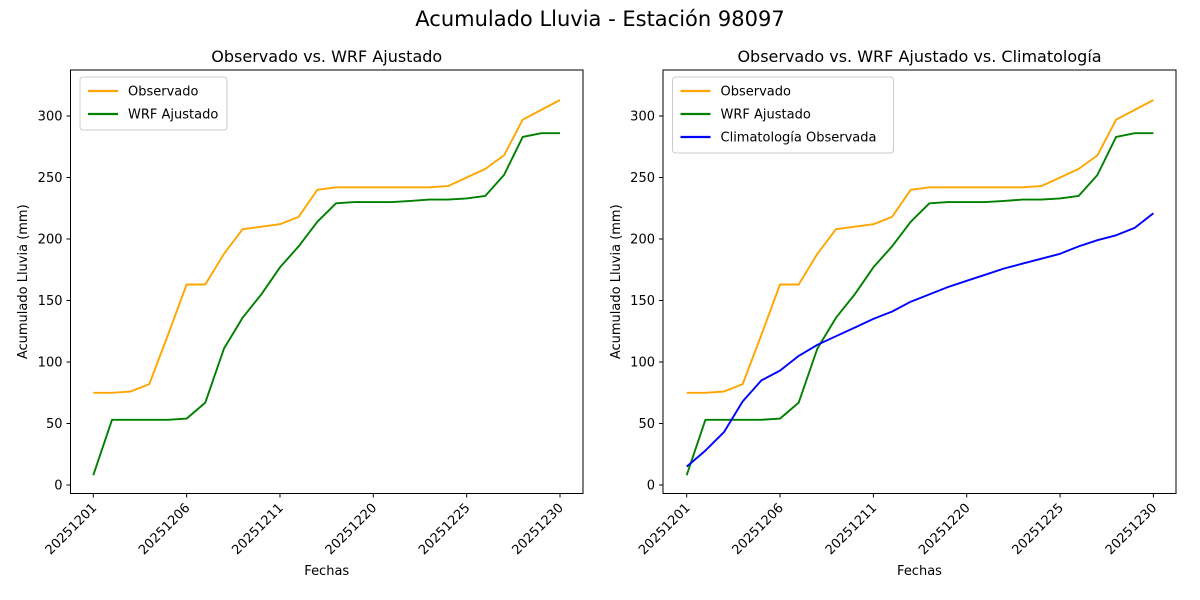  What do you see at coordinates (756, 92) in the screenshot?
I see `right-legend-label: Observado` at bounding box center [756, 92].